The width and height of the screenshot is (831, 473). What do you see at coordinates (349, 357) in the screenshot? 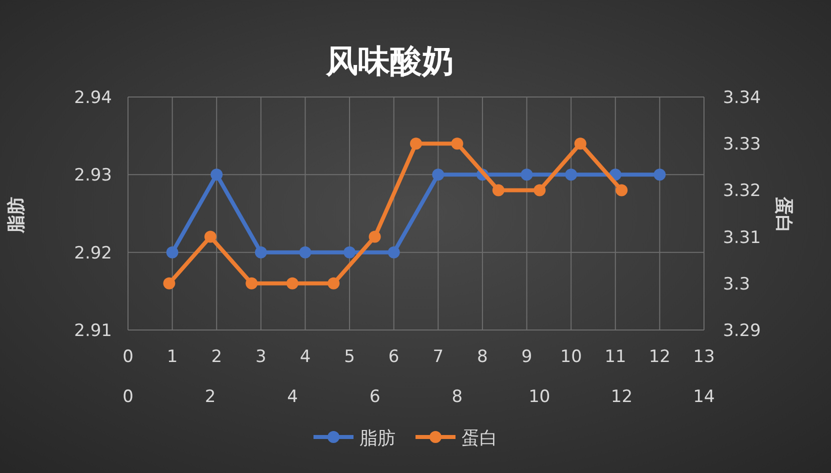
I see `x-tick-label: 5` at bounding box center [349, 357].